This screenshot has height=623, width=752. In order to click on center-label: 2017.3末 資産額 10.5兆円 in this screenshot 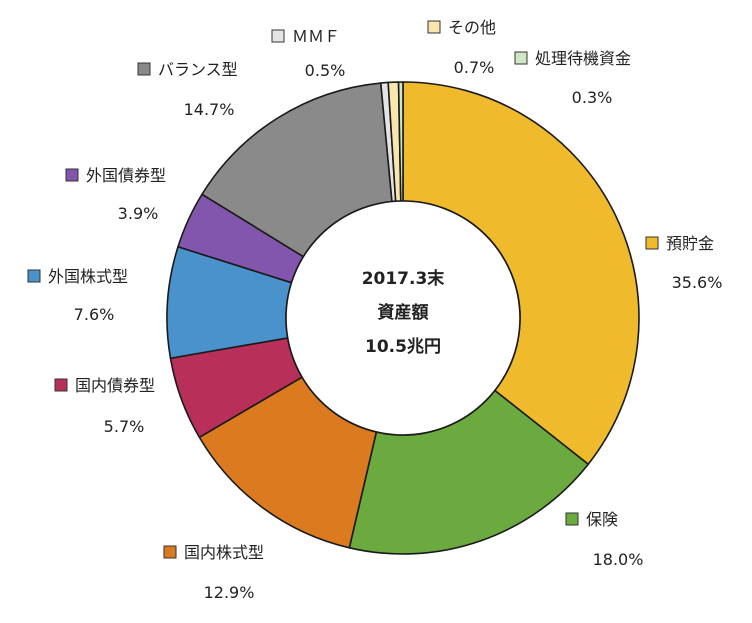, I will do `click(404, 312)`.